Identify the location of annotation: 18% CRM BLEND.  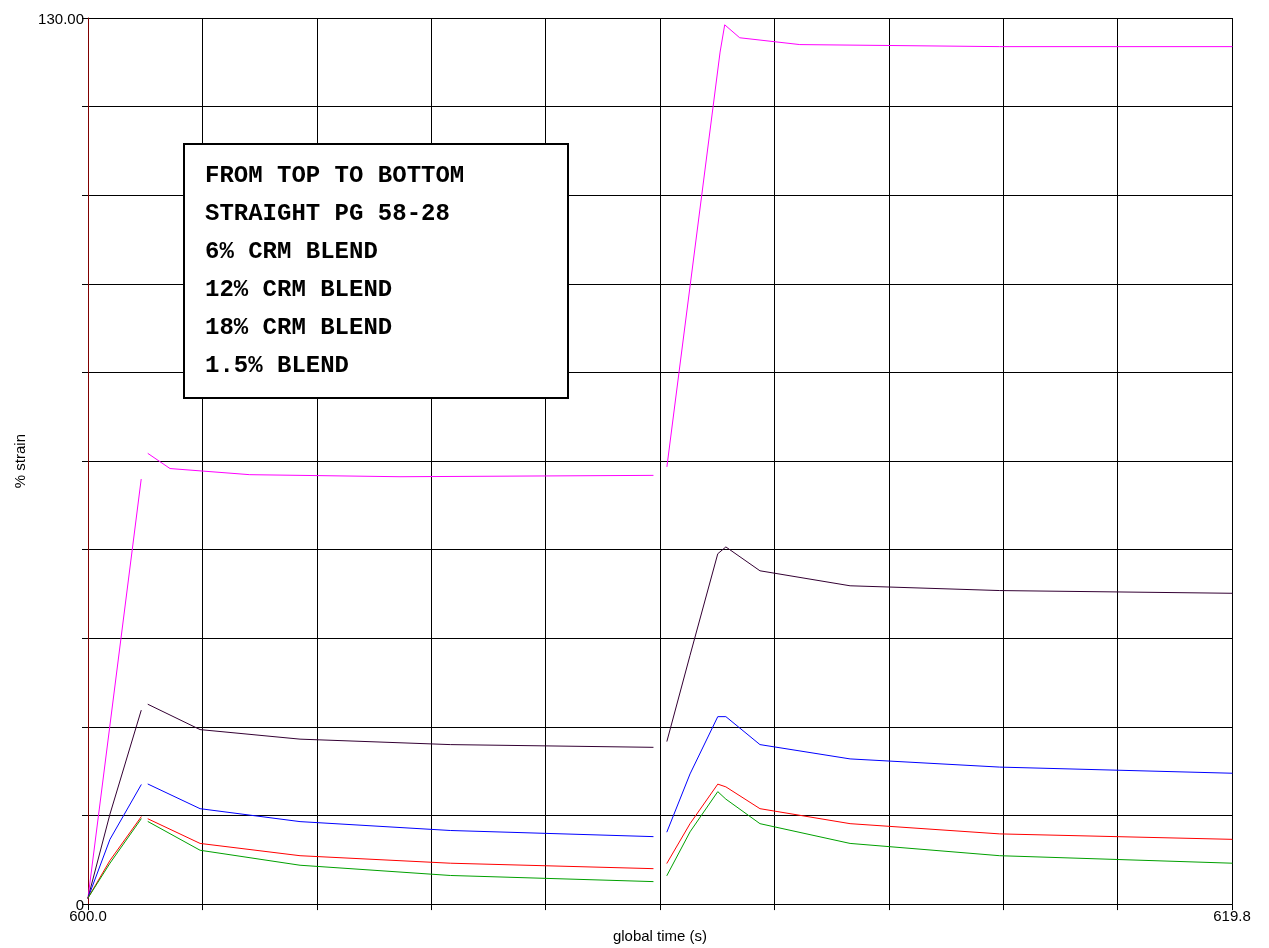
(299, 328).